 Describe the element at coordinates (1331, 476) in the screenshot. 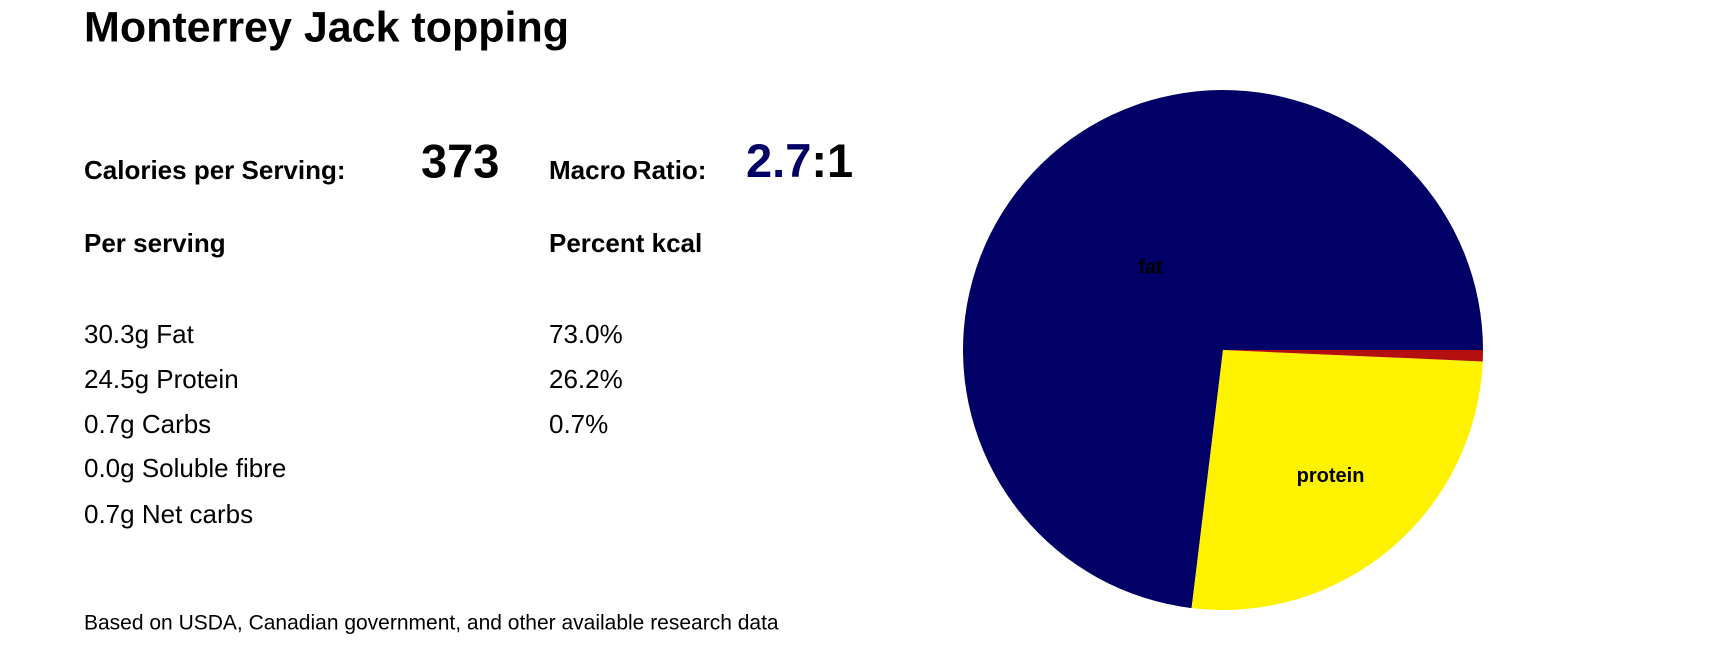

I see `slice-label: protein` at that location.